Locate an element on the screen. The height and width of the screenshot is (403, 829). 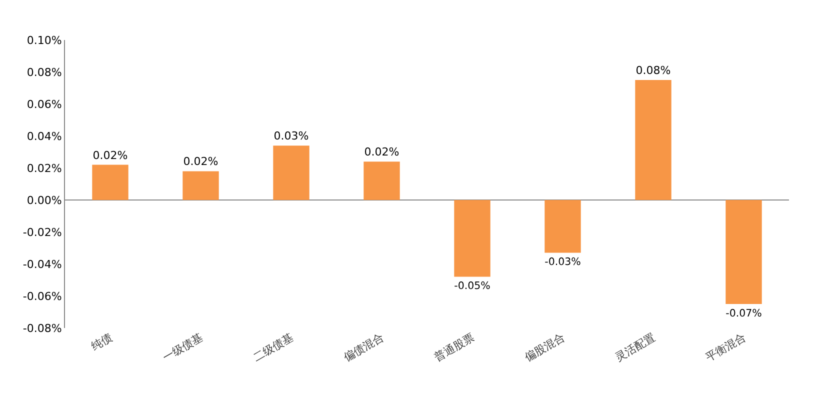
y-tick-label: 0.04% is located at coordinates (44, 136).